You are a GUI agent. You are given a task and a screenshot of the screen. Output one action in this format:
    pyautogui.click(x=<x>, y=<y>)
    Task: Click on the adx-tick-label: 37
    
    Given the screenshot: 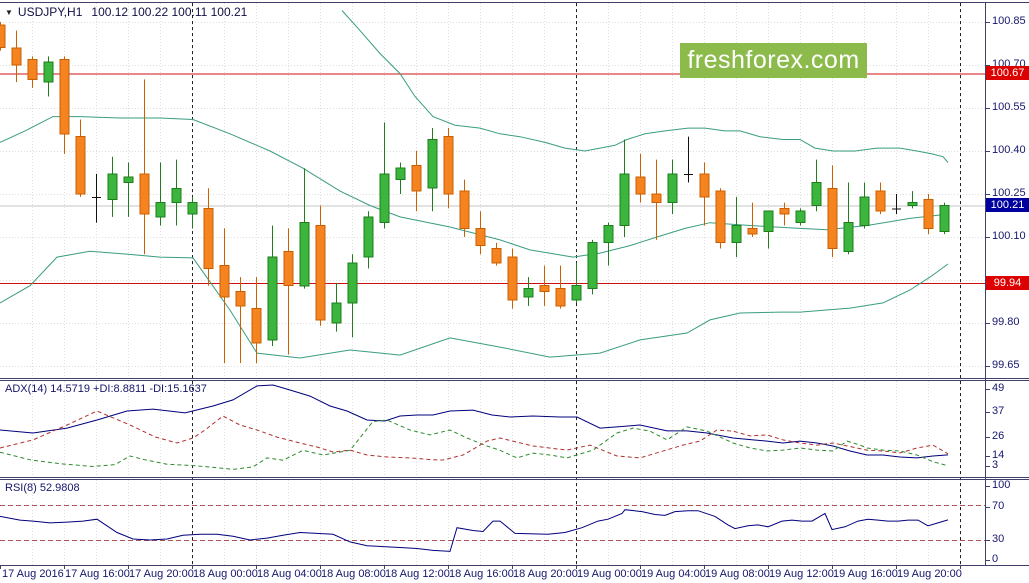 What is the action you would take?
    pyautogui.click(x=998, y=411)
    